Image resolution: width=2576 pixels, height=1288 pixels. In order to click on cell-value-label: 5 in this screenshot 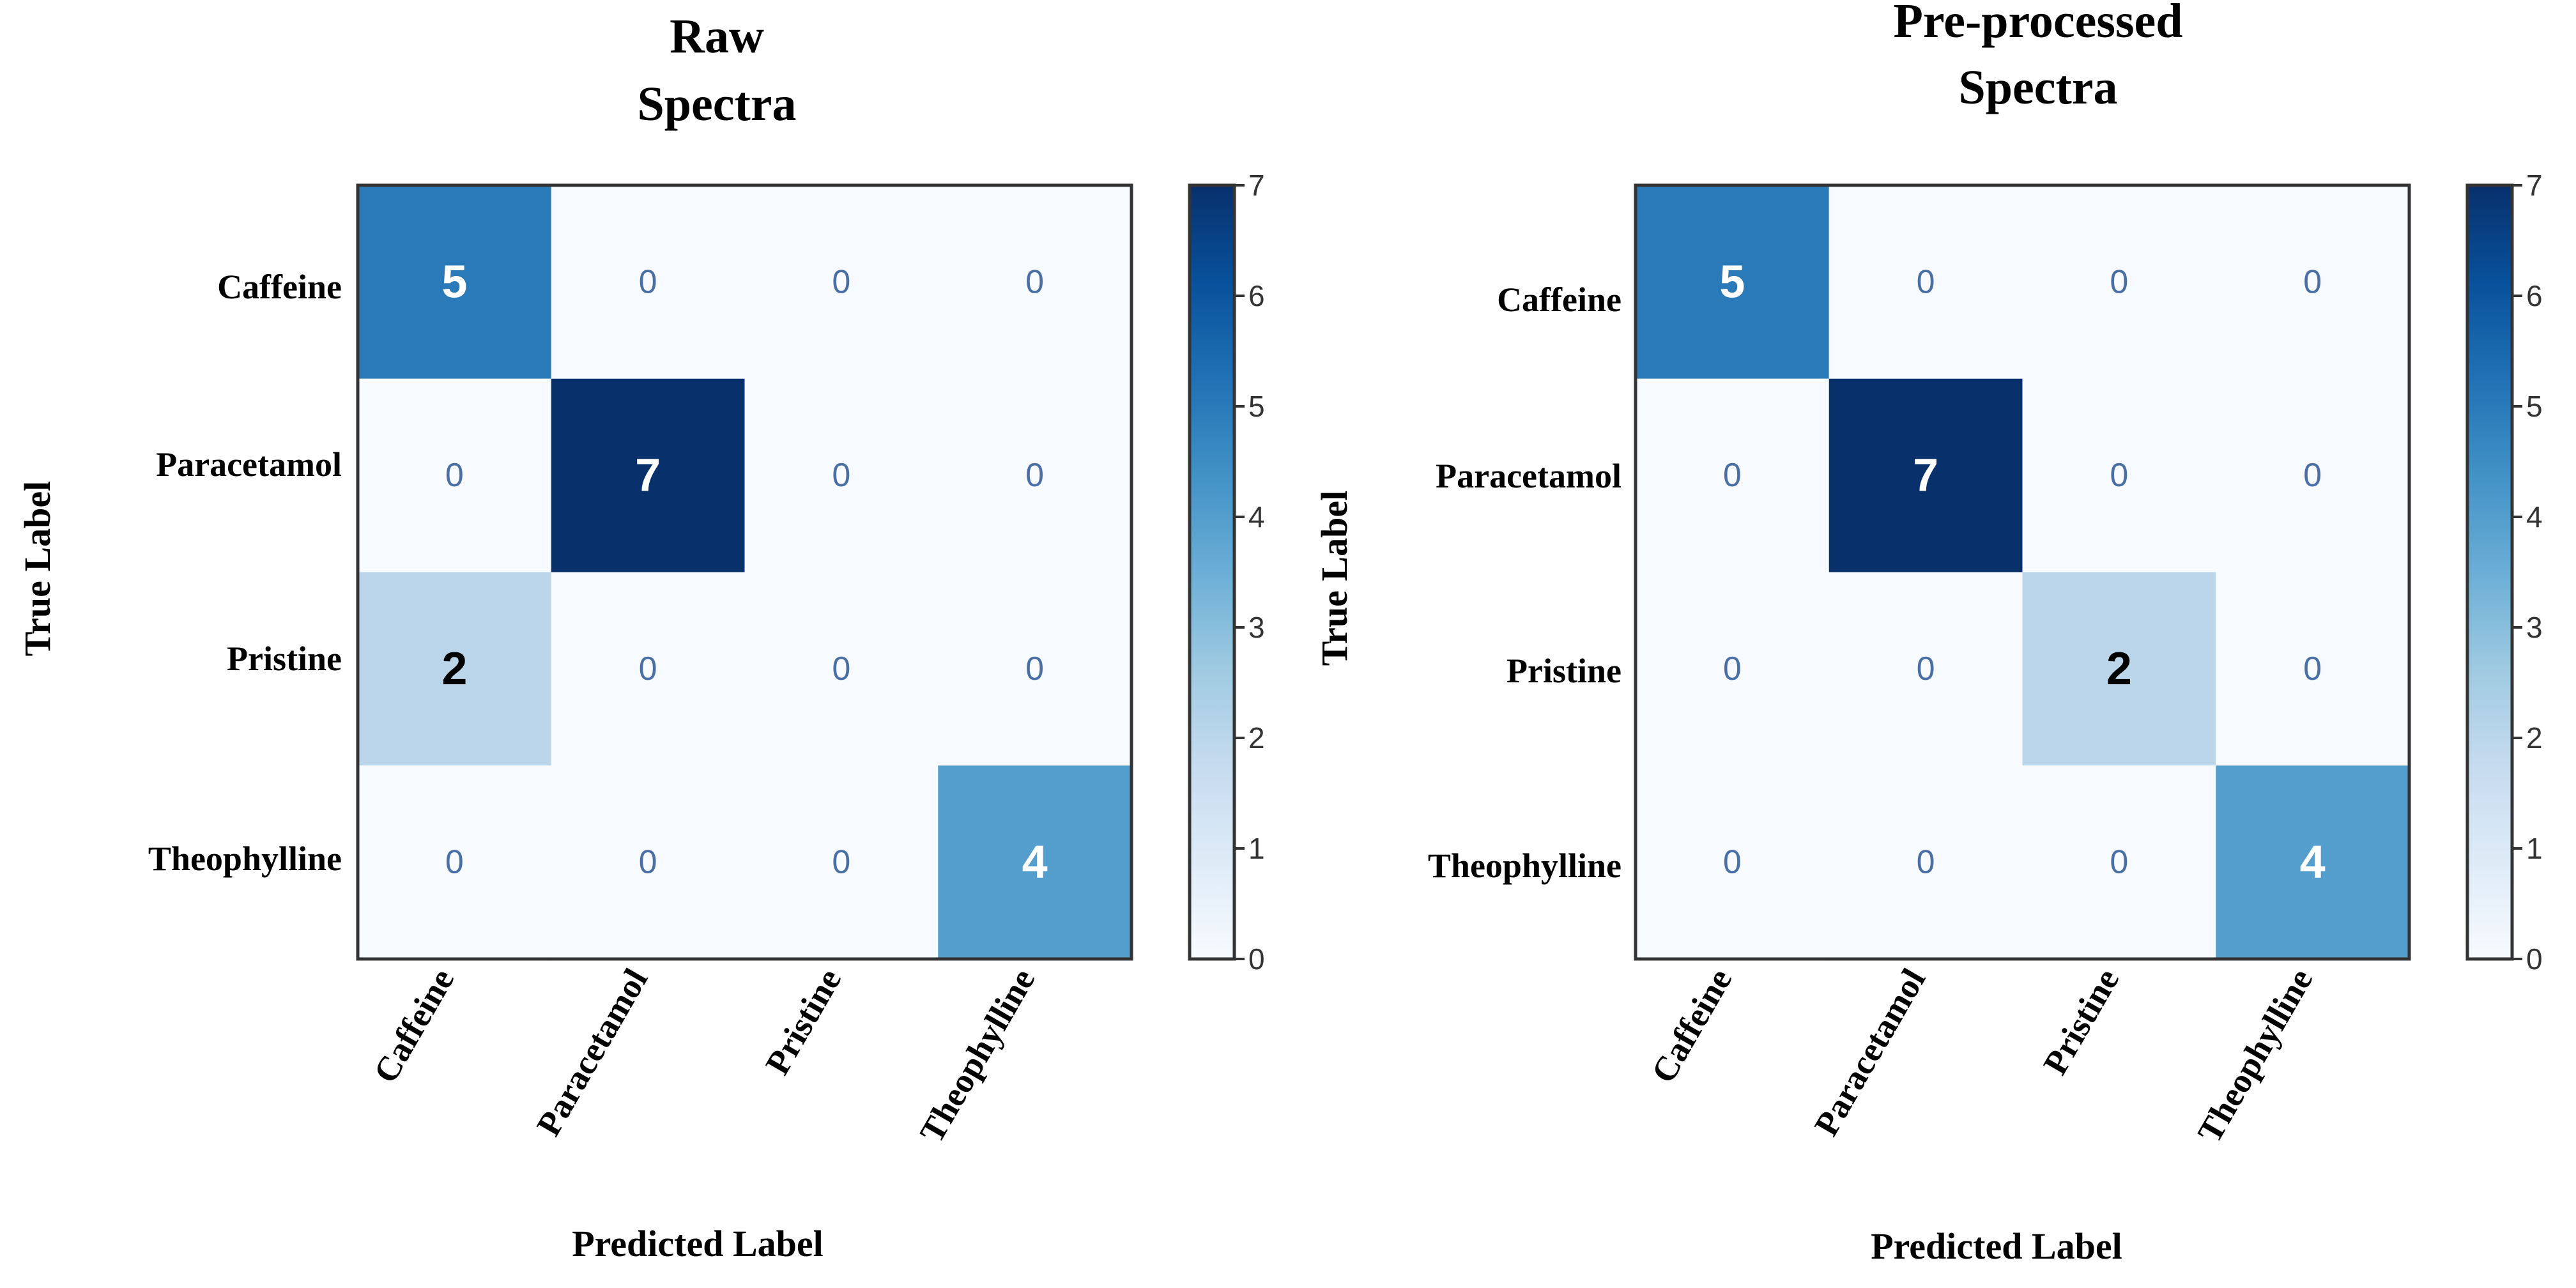, I will do `click(1732, 281)`.